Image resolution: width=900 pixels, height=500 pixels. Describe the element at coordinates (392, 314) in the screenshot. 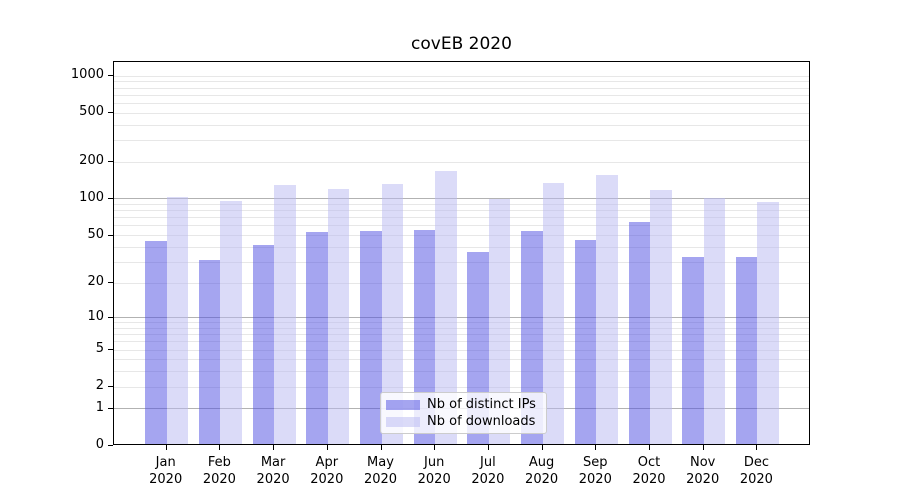

I see `bar-downloads-may` at that location.